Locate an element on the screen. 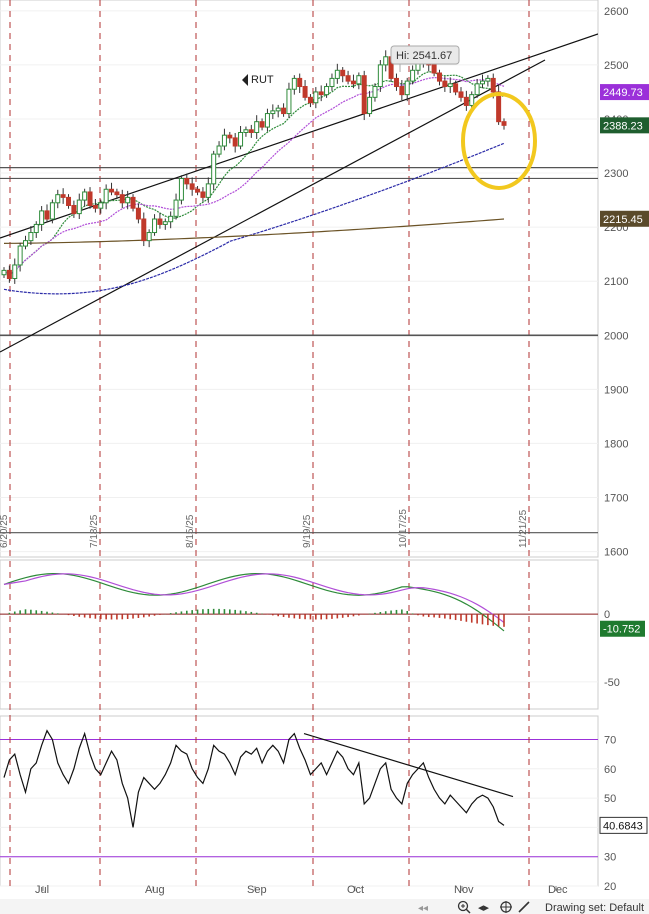  crosshair-icon is located at coordinates (506, 907).